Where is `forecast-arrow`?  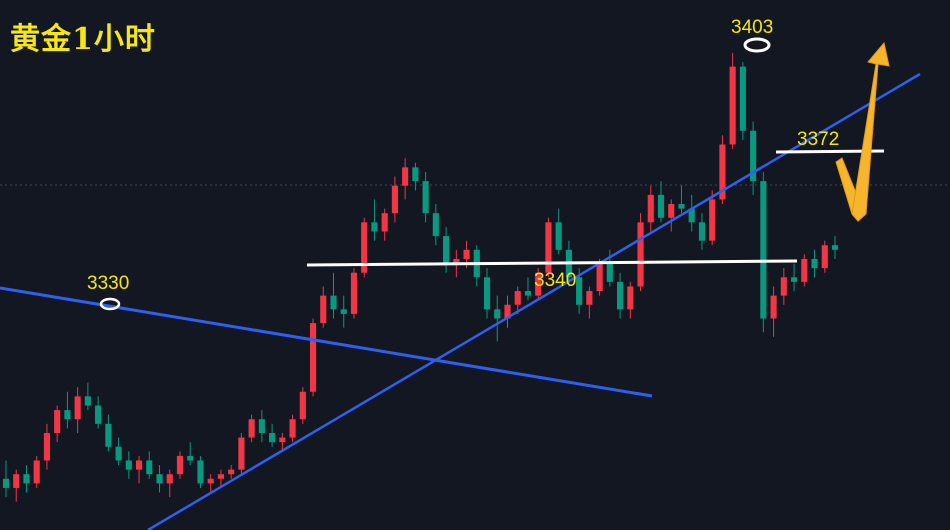 forecast-arrow is located at coordinates (862, 132).